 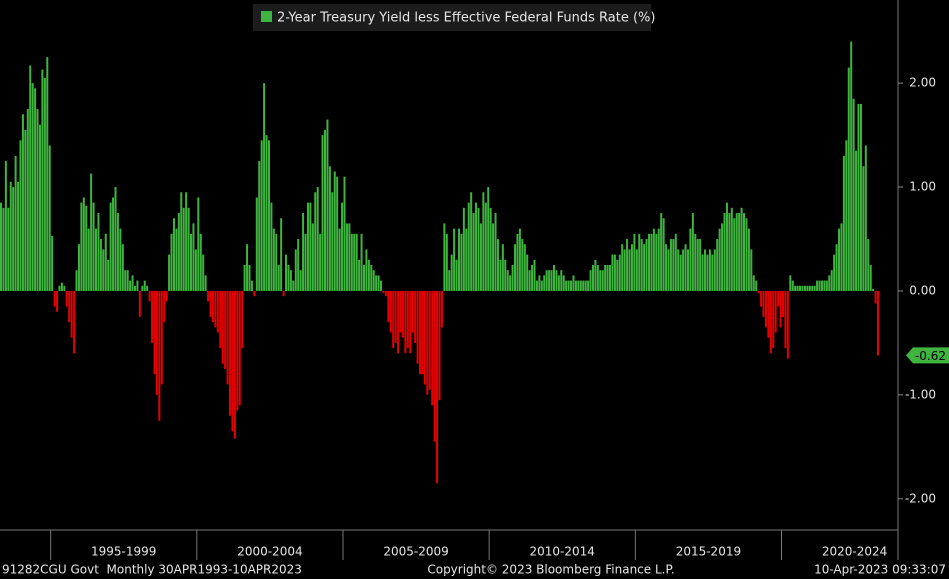 What do you see at coordinates (708, 552) in the screenshot?
I see `x-tick-label: 2015-2019` at bounding box center [708, 552].